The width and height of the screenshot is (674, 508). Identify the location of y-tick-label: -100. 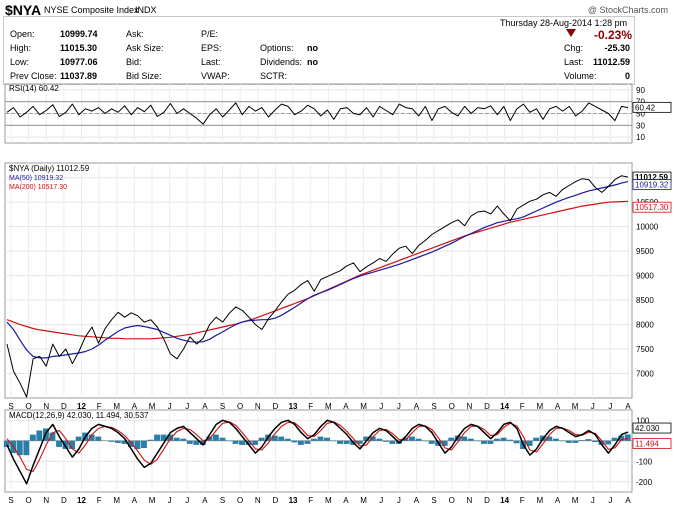
(644, 461).